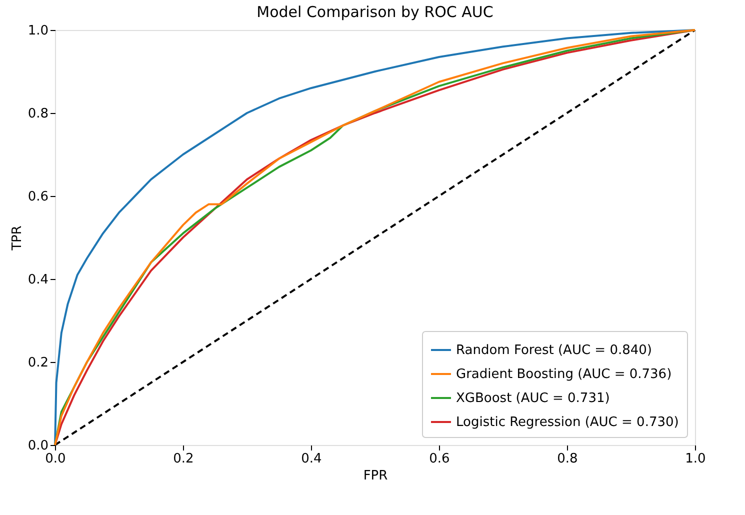 The height and width of the screenshot is (515, 745). What do you see at coordinates (567, 422) in the screenshot?
I see `legend-label: Logistic Regression (AUC = 0.730)` at bounding box center [567, 422].